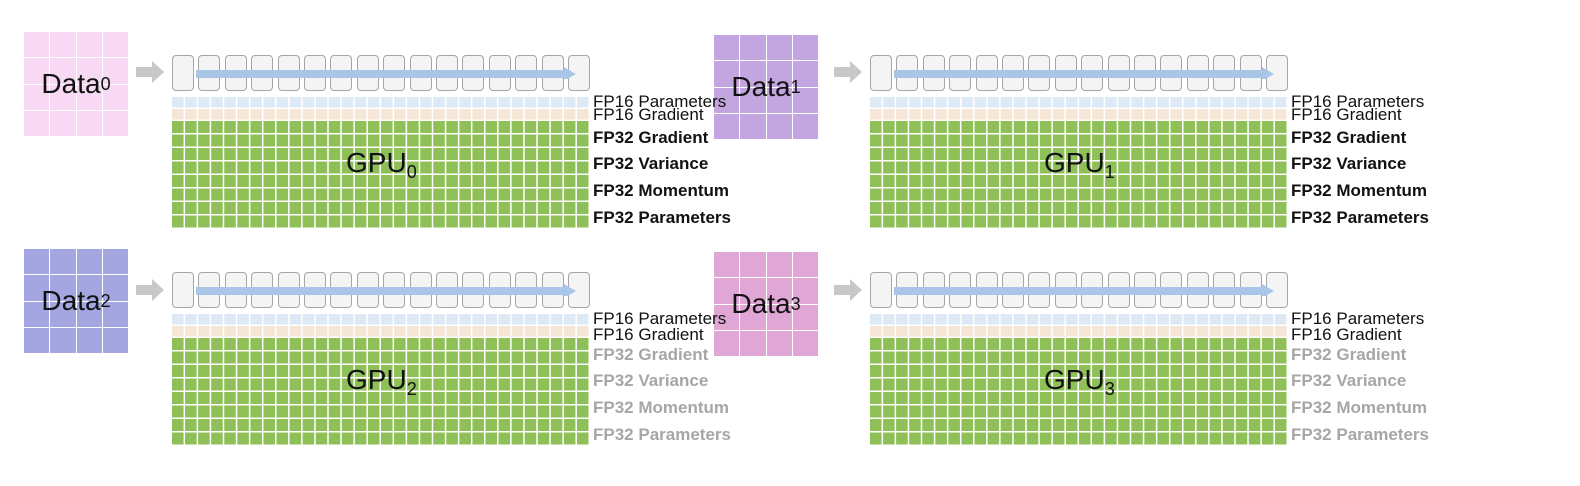 This screenshot has height=486, width=1580. Describe the element at coordinates (1079, 381) in the screenshot. I see `gpu-label: GPU3` at that location.